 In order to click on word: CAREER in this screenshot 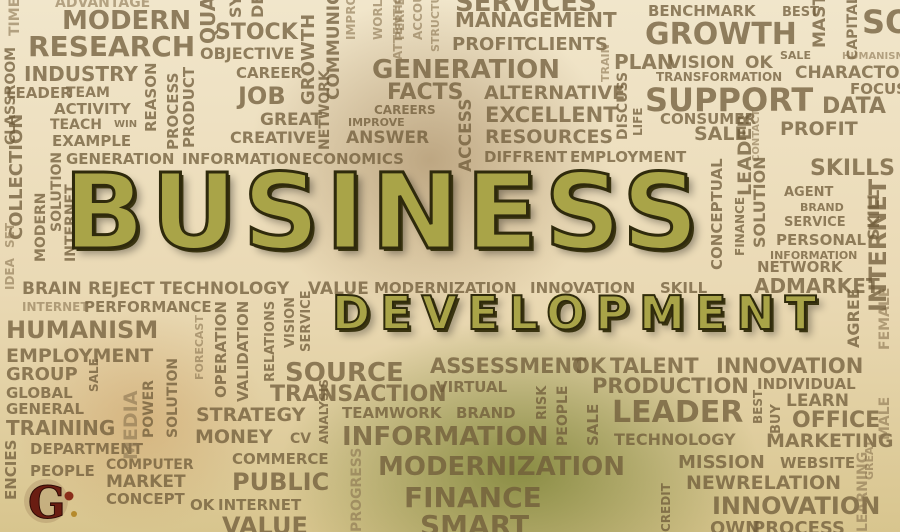, I will do `click(269, 73)`.